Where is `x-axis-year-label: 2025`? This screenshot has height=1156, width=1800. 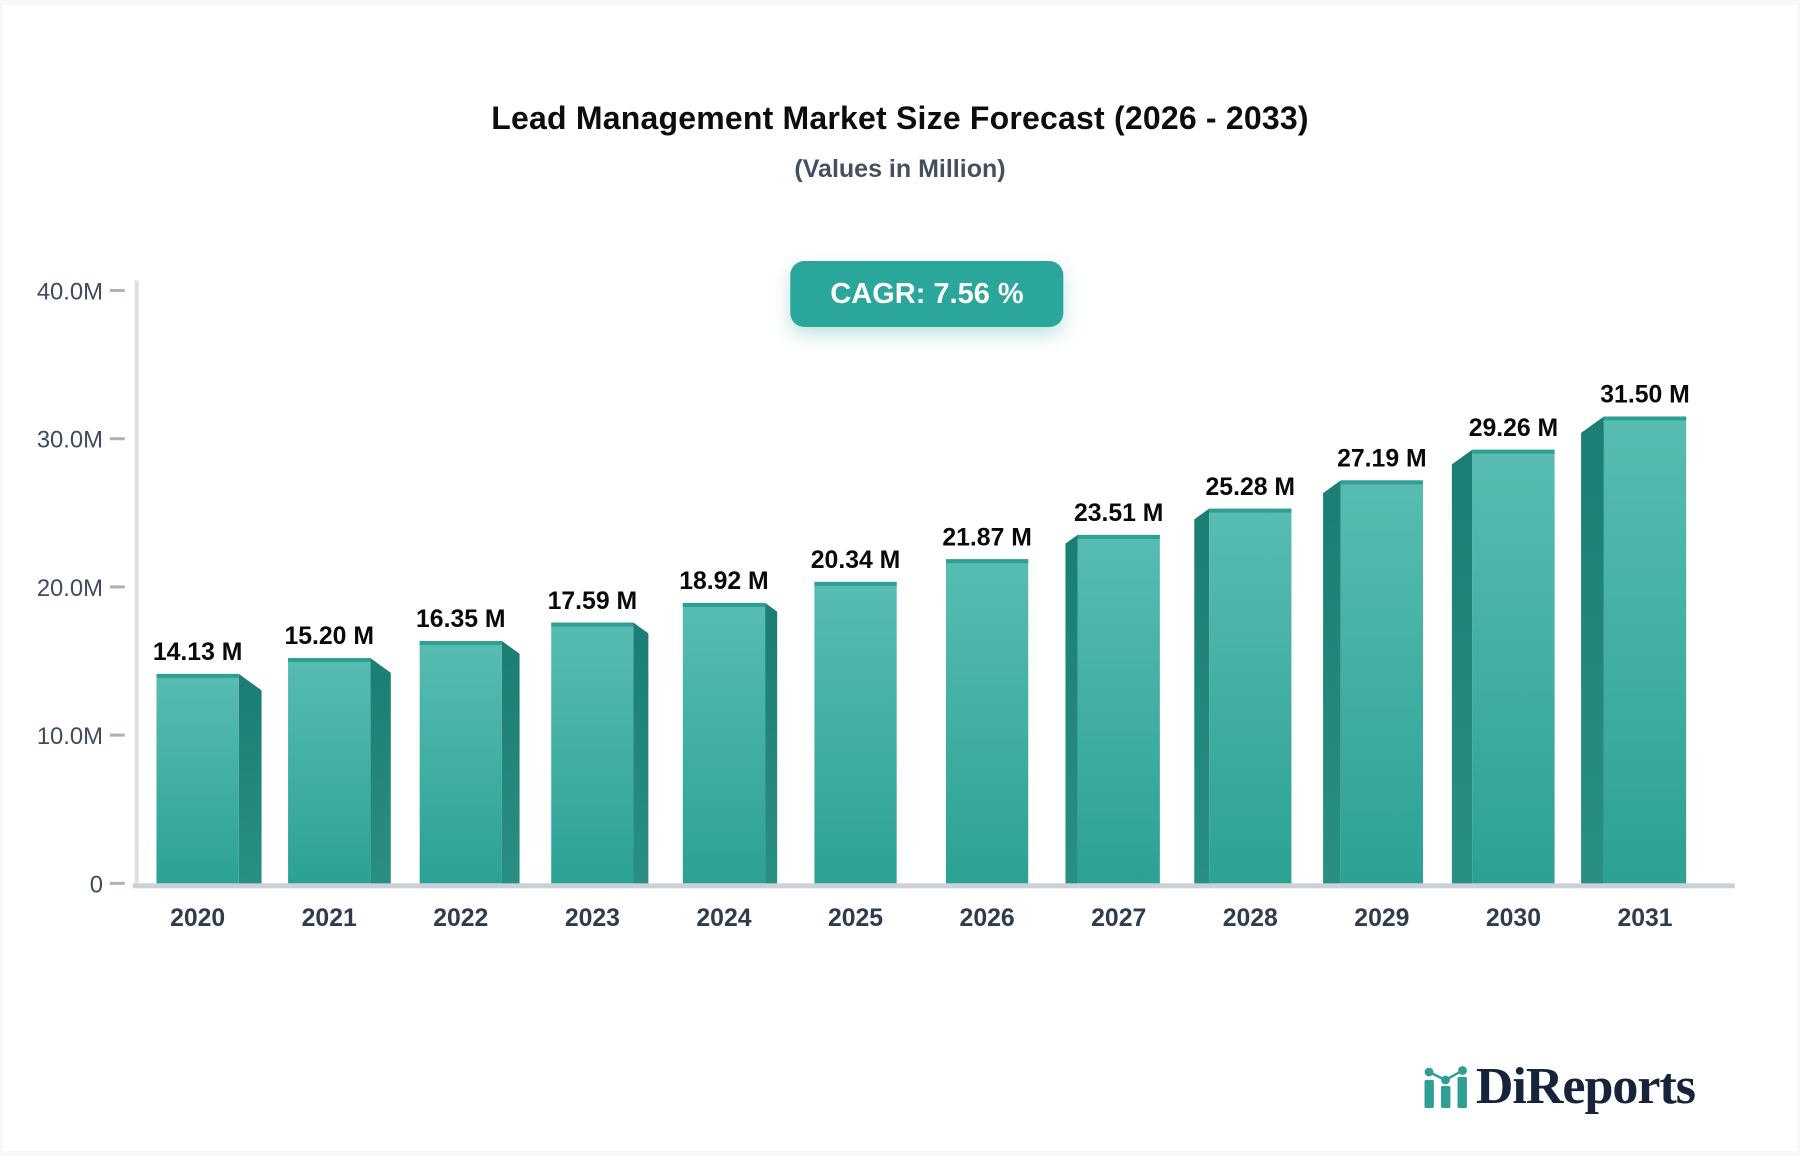 x-axis-year-label: 2025 is located at coordinates (855, 918).